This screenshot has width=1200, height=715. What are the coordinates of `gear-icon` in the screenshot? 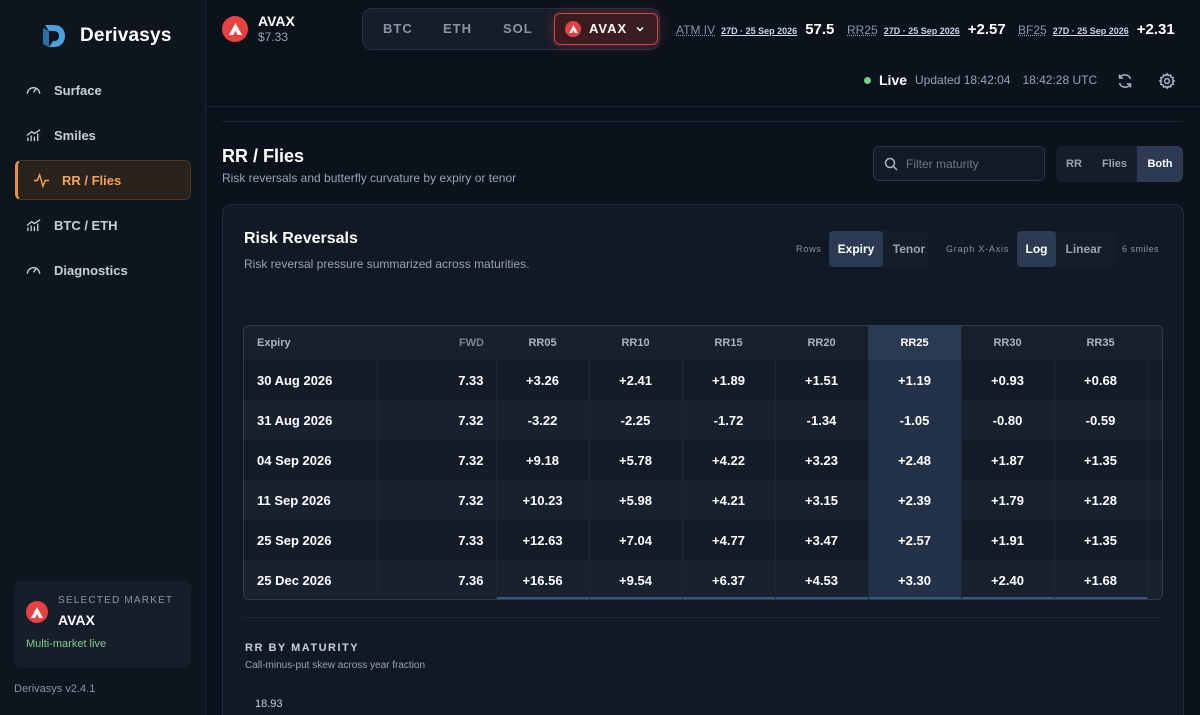 It's located at (1167, 81).